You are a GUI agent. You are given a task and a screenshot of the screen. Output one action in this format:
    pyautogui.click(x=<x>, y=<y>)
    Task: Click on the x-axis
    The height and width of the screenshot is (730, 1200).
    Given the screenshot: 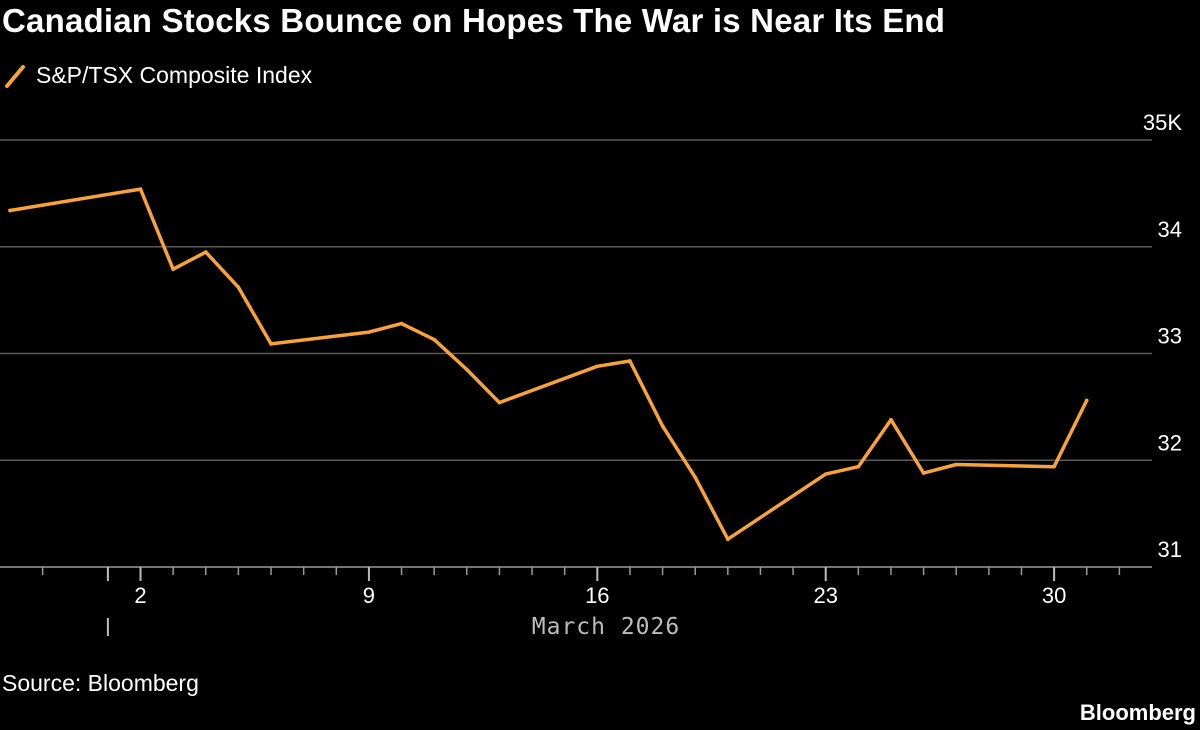 What is the action you would take?
    pyautogui.click(x=576, y=601)
    